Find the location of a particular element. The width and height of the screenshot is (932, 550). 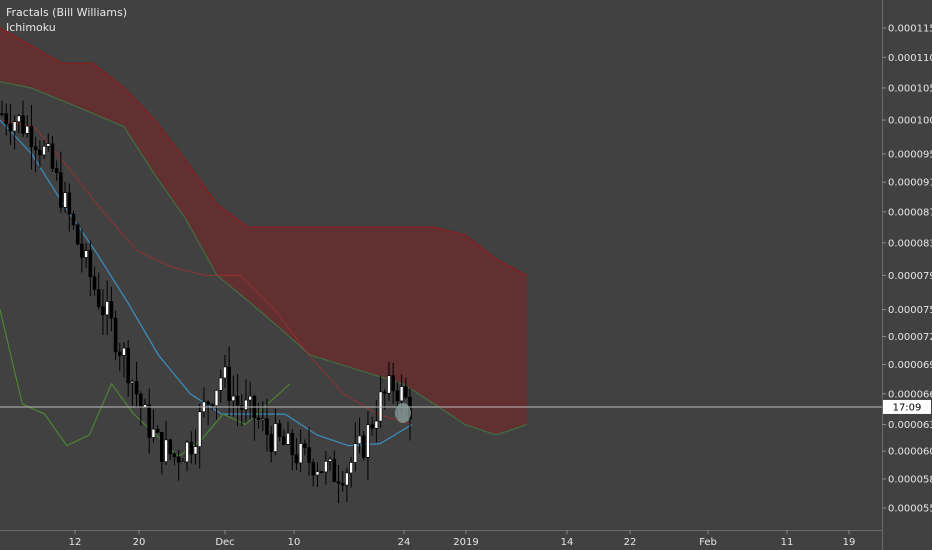

y-tick-label: 0.0000870 is located at coordinates (910, 212).